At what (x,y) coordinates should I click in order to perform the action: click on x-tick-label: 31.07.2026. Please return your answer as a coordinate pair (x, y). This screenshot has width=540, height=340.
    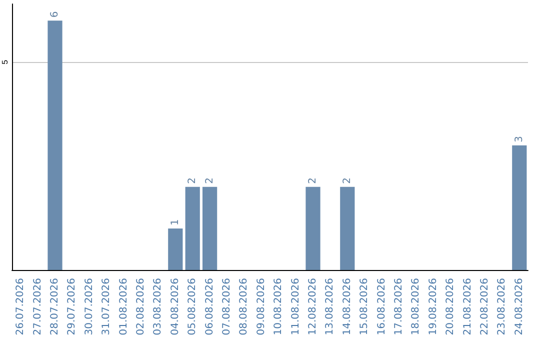
    Looking at the image, I should click on (106, 307).